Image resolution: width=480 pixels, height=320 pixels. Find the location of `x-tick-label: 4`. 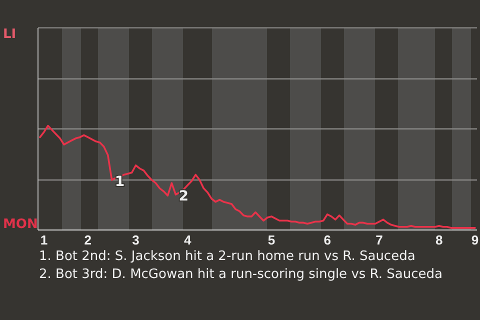

x-tick-label: 4 is located at coordinates (188, 240).